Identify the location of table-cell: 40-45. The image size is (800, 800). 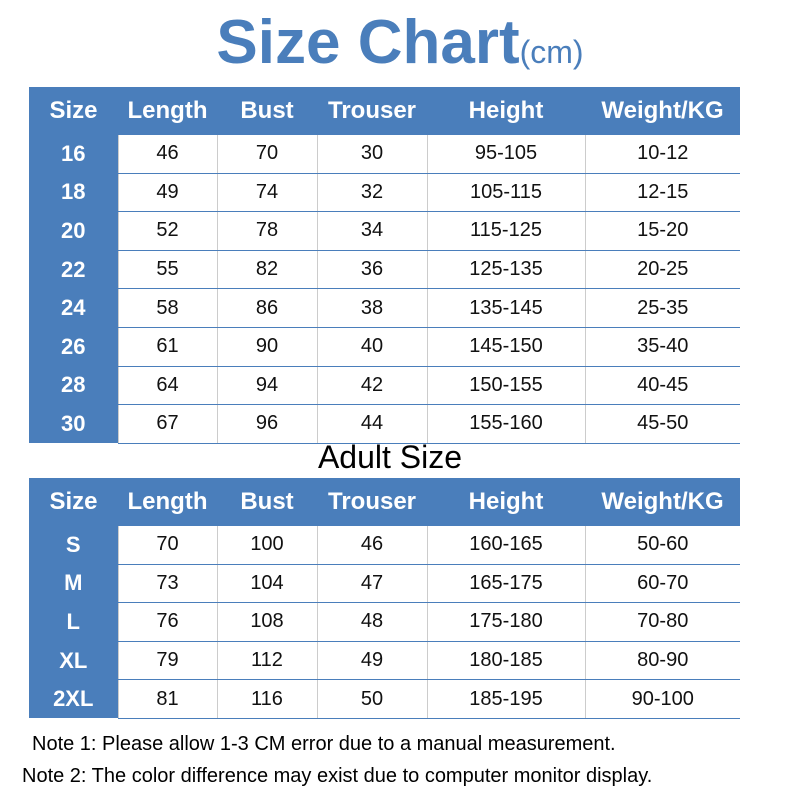
(662, 386).